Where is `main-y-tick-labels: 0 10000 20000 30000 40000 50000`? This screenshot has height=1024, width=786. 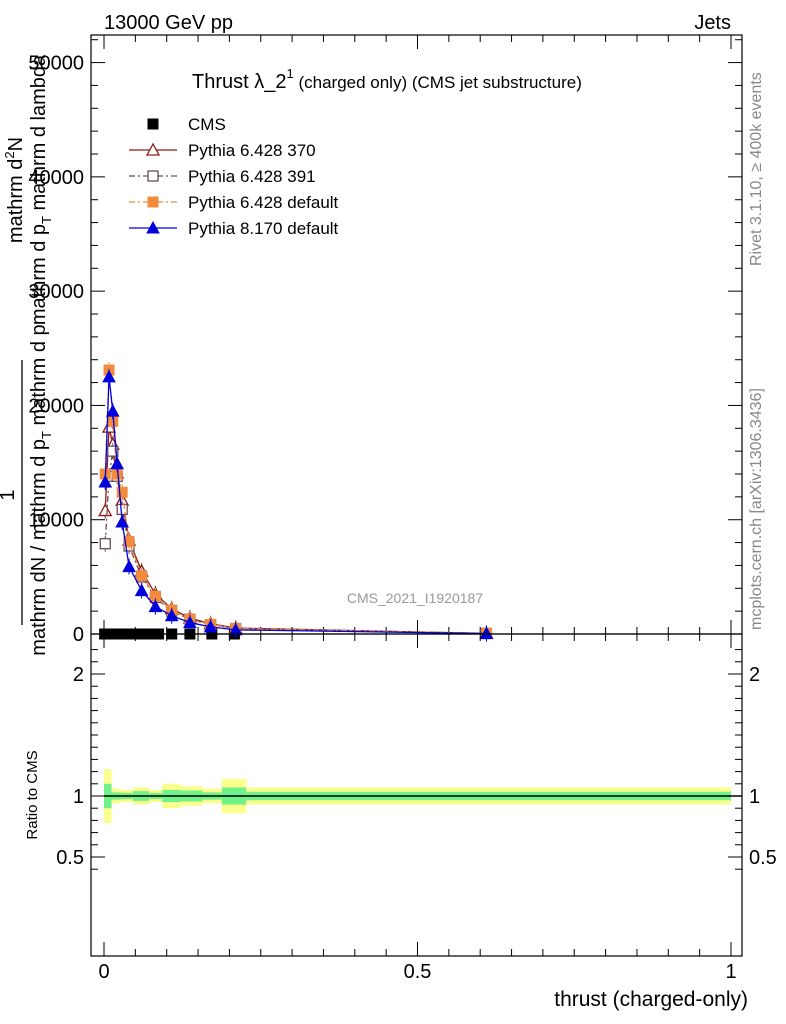 main-y-tick-labels: 0 10000 20000 30000 40000 50000 is located at coordinates (56, 349).